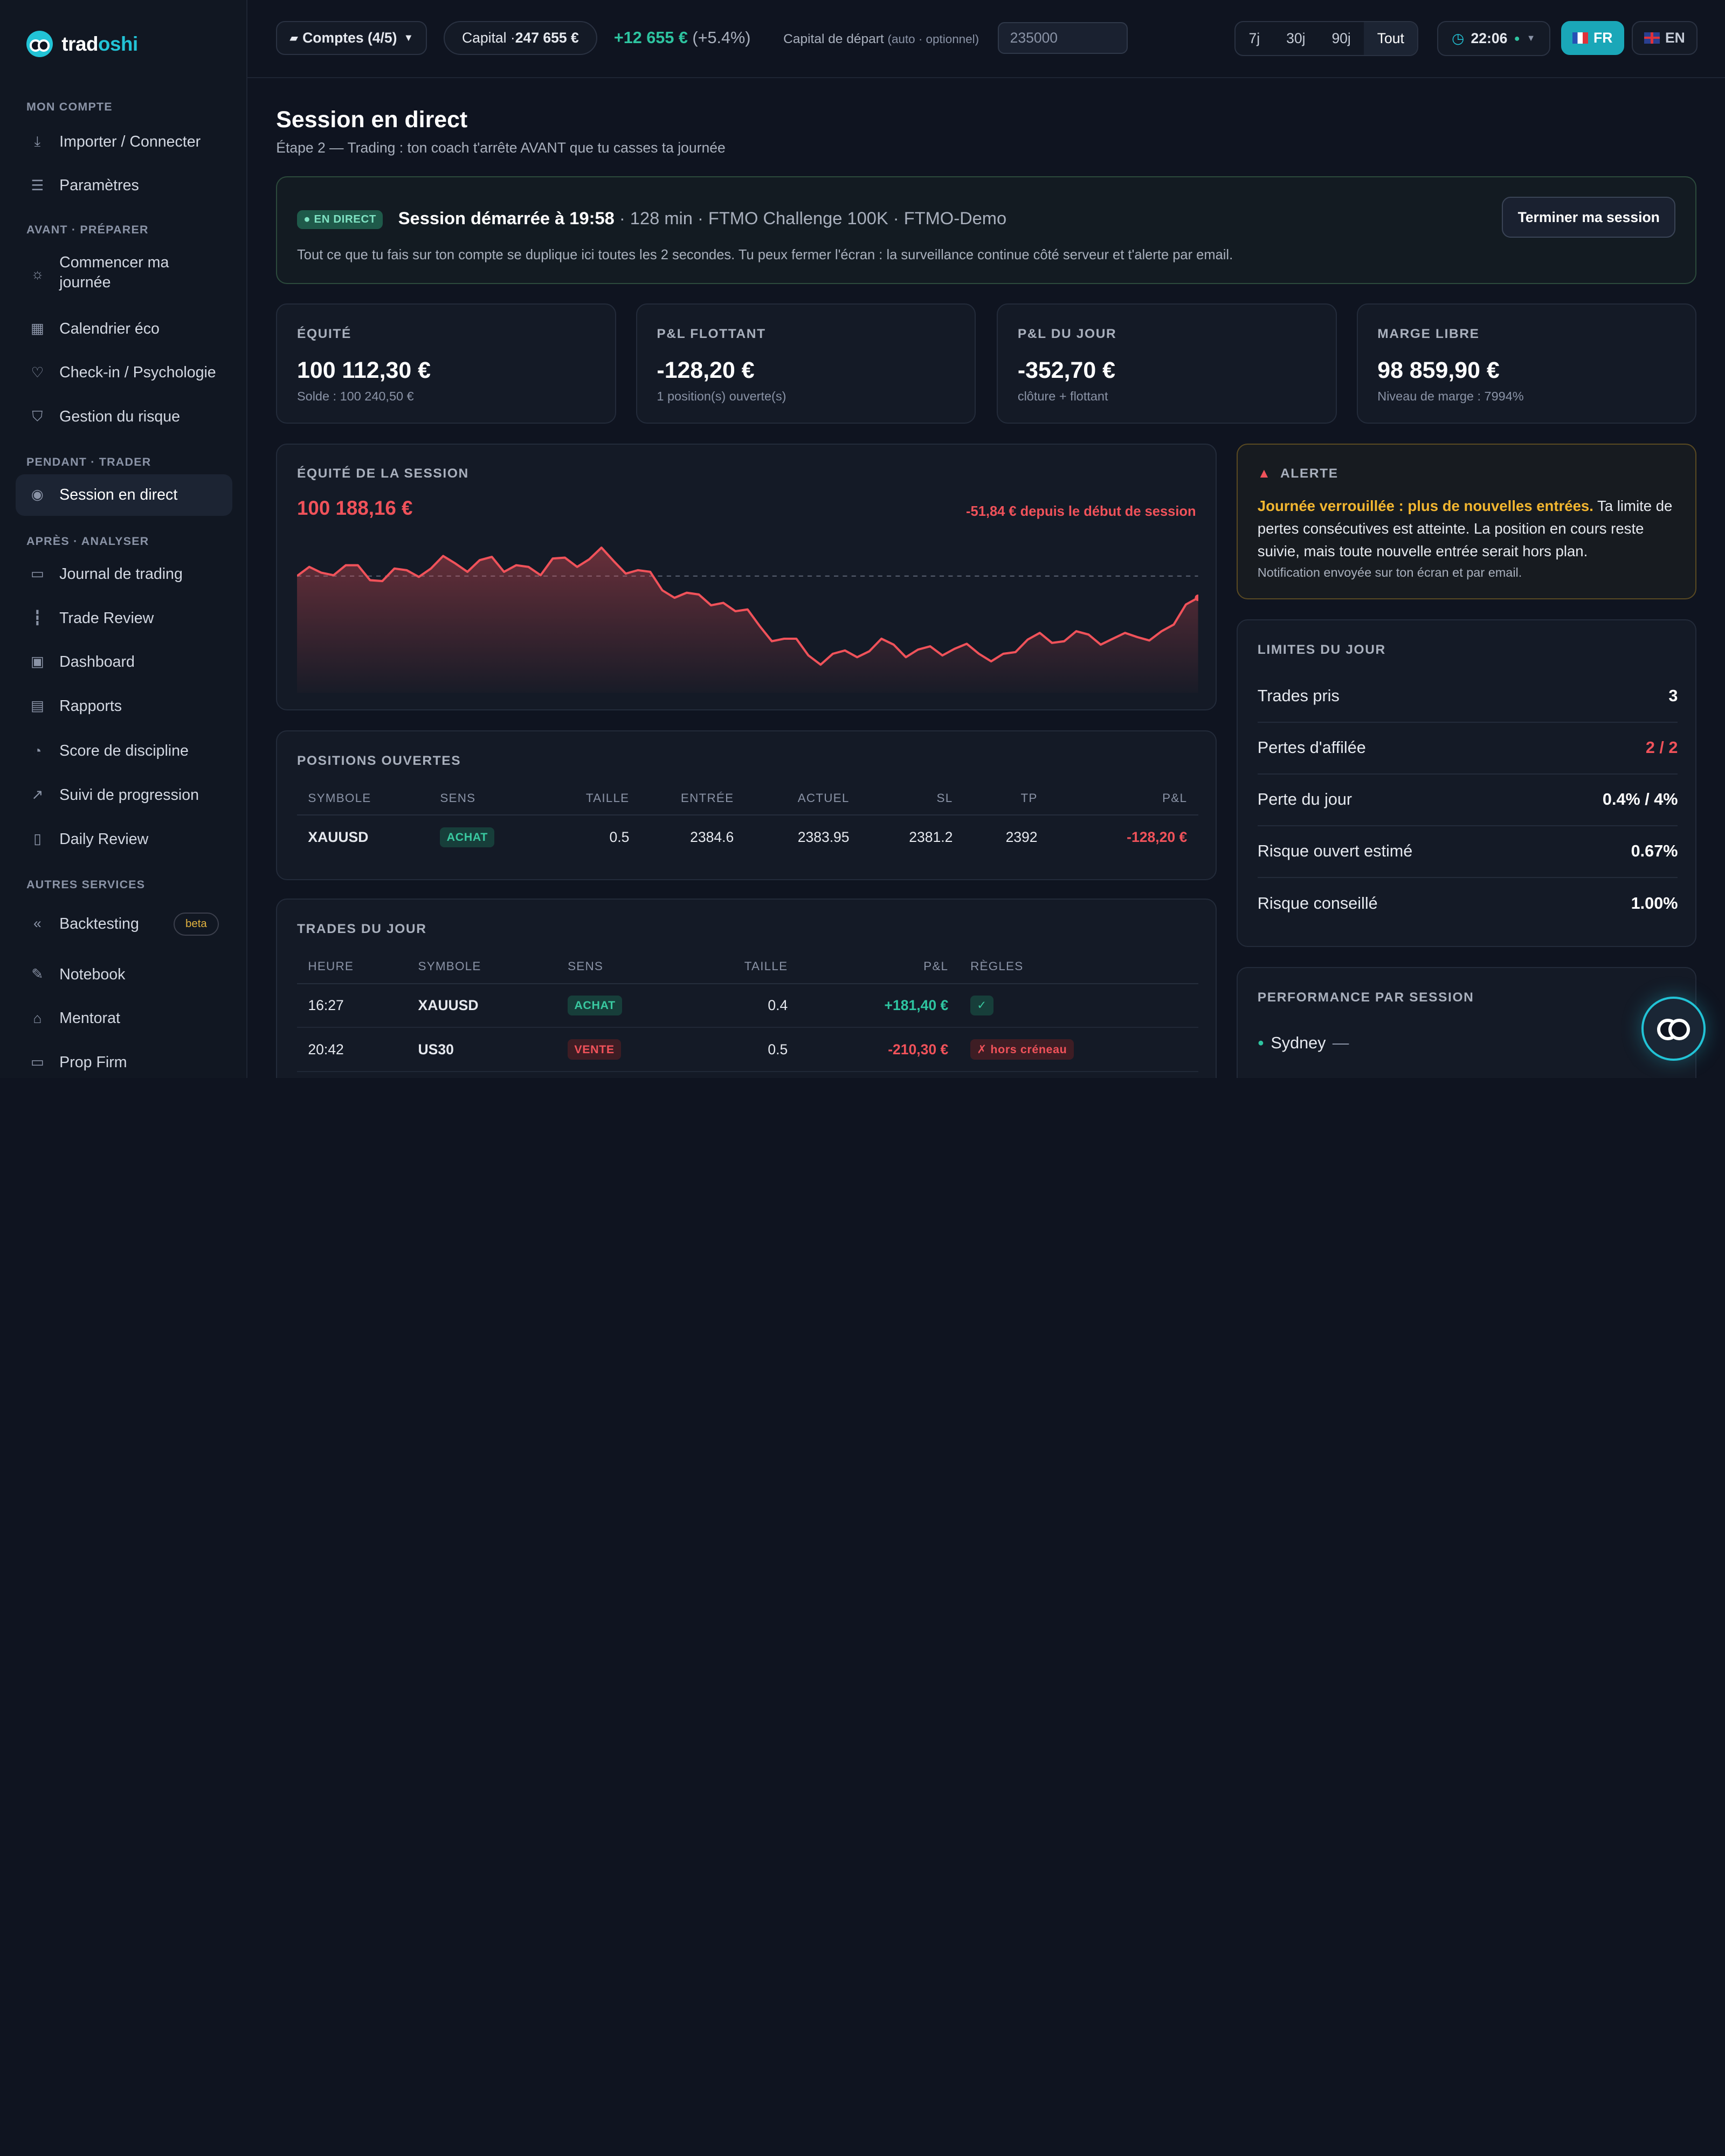 This screenshot has width=1725, height=2156. I want to click on candles-icon: ┇, so click(37, 617).